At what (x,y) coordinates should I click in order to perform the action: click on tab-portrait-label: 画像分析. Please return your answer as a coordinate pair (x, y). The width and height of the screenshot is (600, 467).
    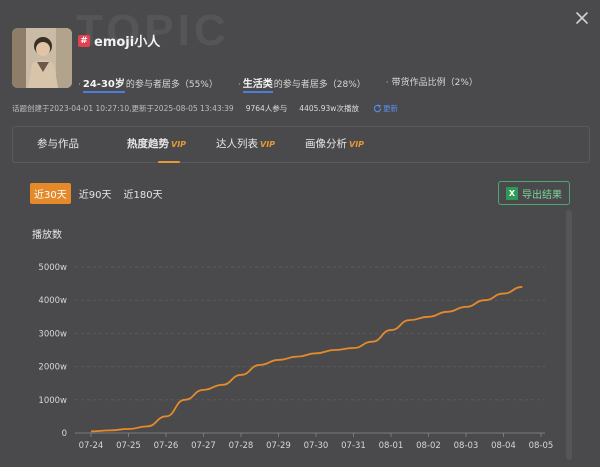
    Looking at the image, I should click on (326, 144).